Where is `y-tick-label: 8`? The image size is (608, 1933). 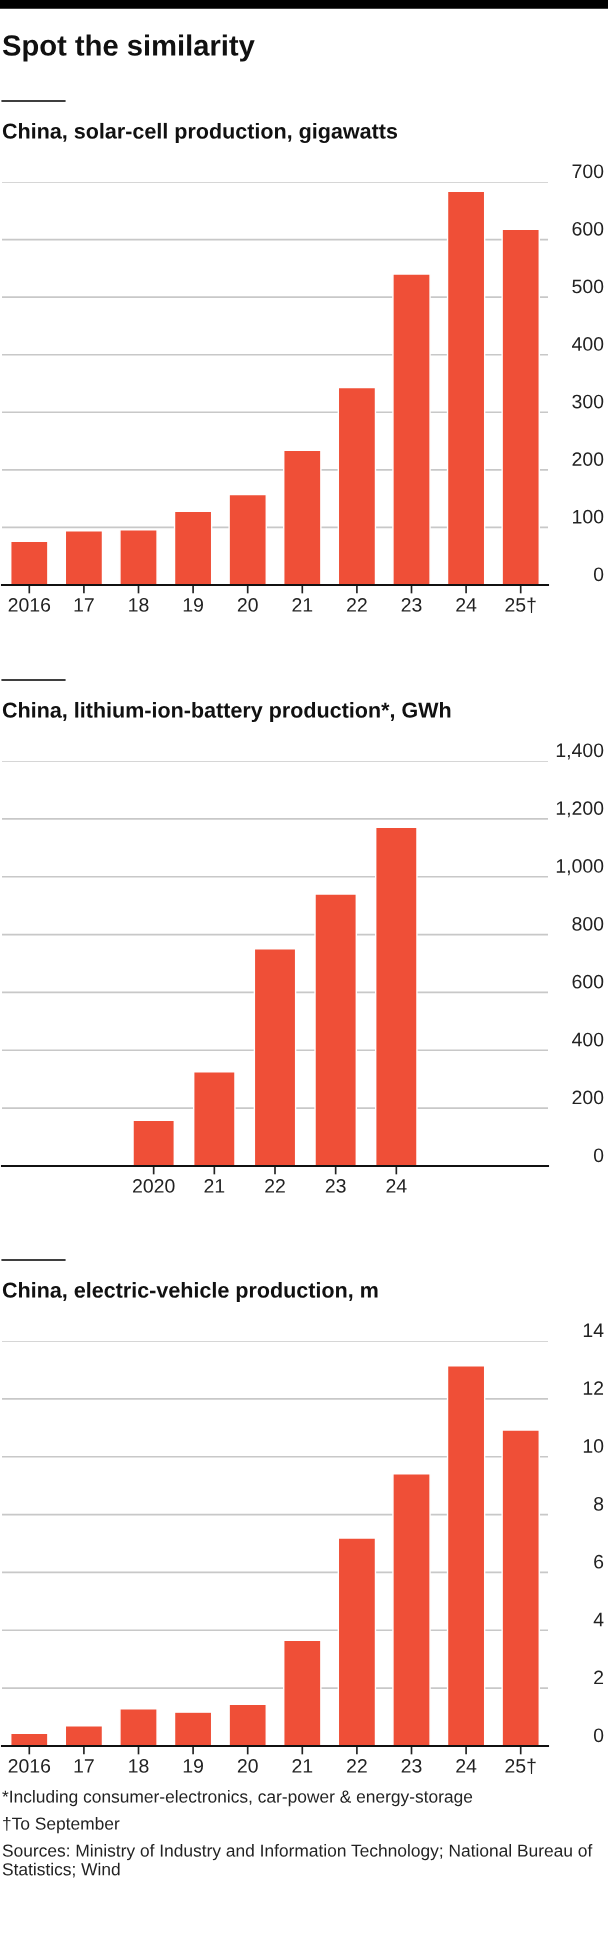
y-tick-label: 8 is located at coordinates (599, 1503).